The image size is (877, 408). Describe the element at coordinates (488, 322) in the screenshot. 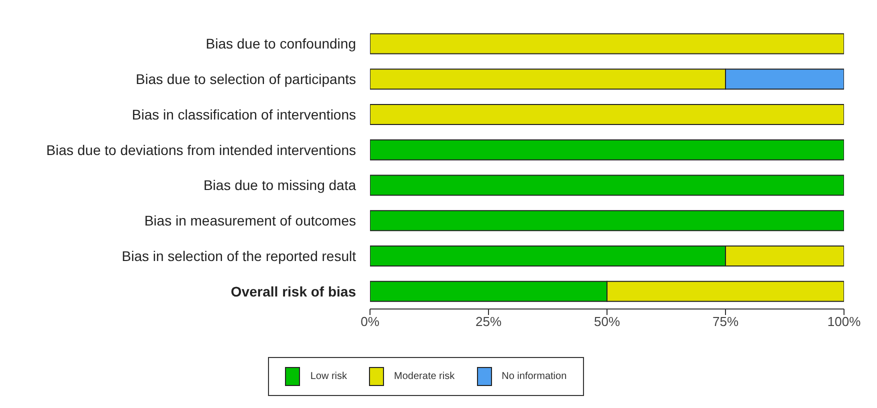

I see `x-tick-label: 25%` at that location.